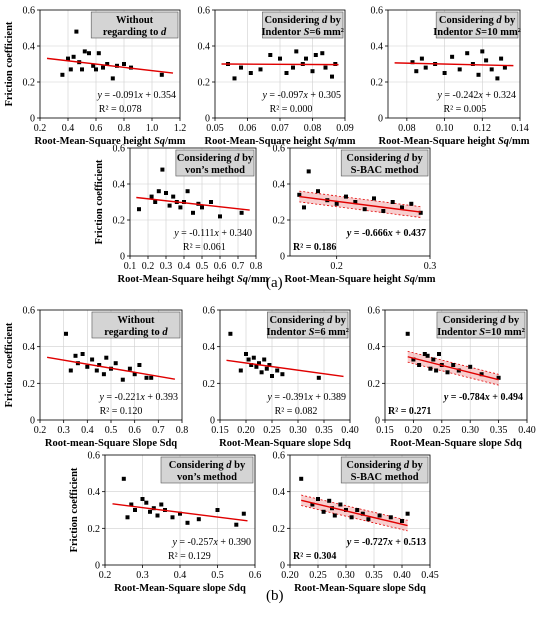  Describe the element at coordinates (105, 575) in the screenshot. I see `x-tick-label: 0.2` at that location.